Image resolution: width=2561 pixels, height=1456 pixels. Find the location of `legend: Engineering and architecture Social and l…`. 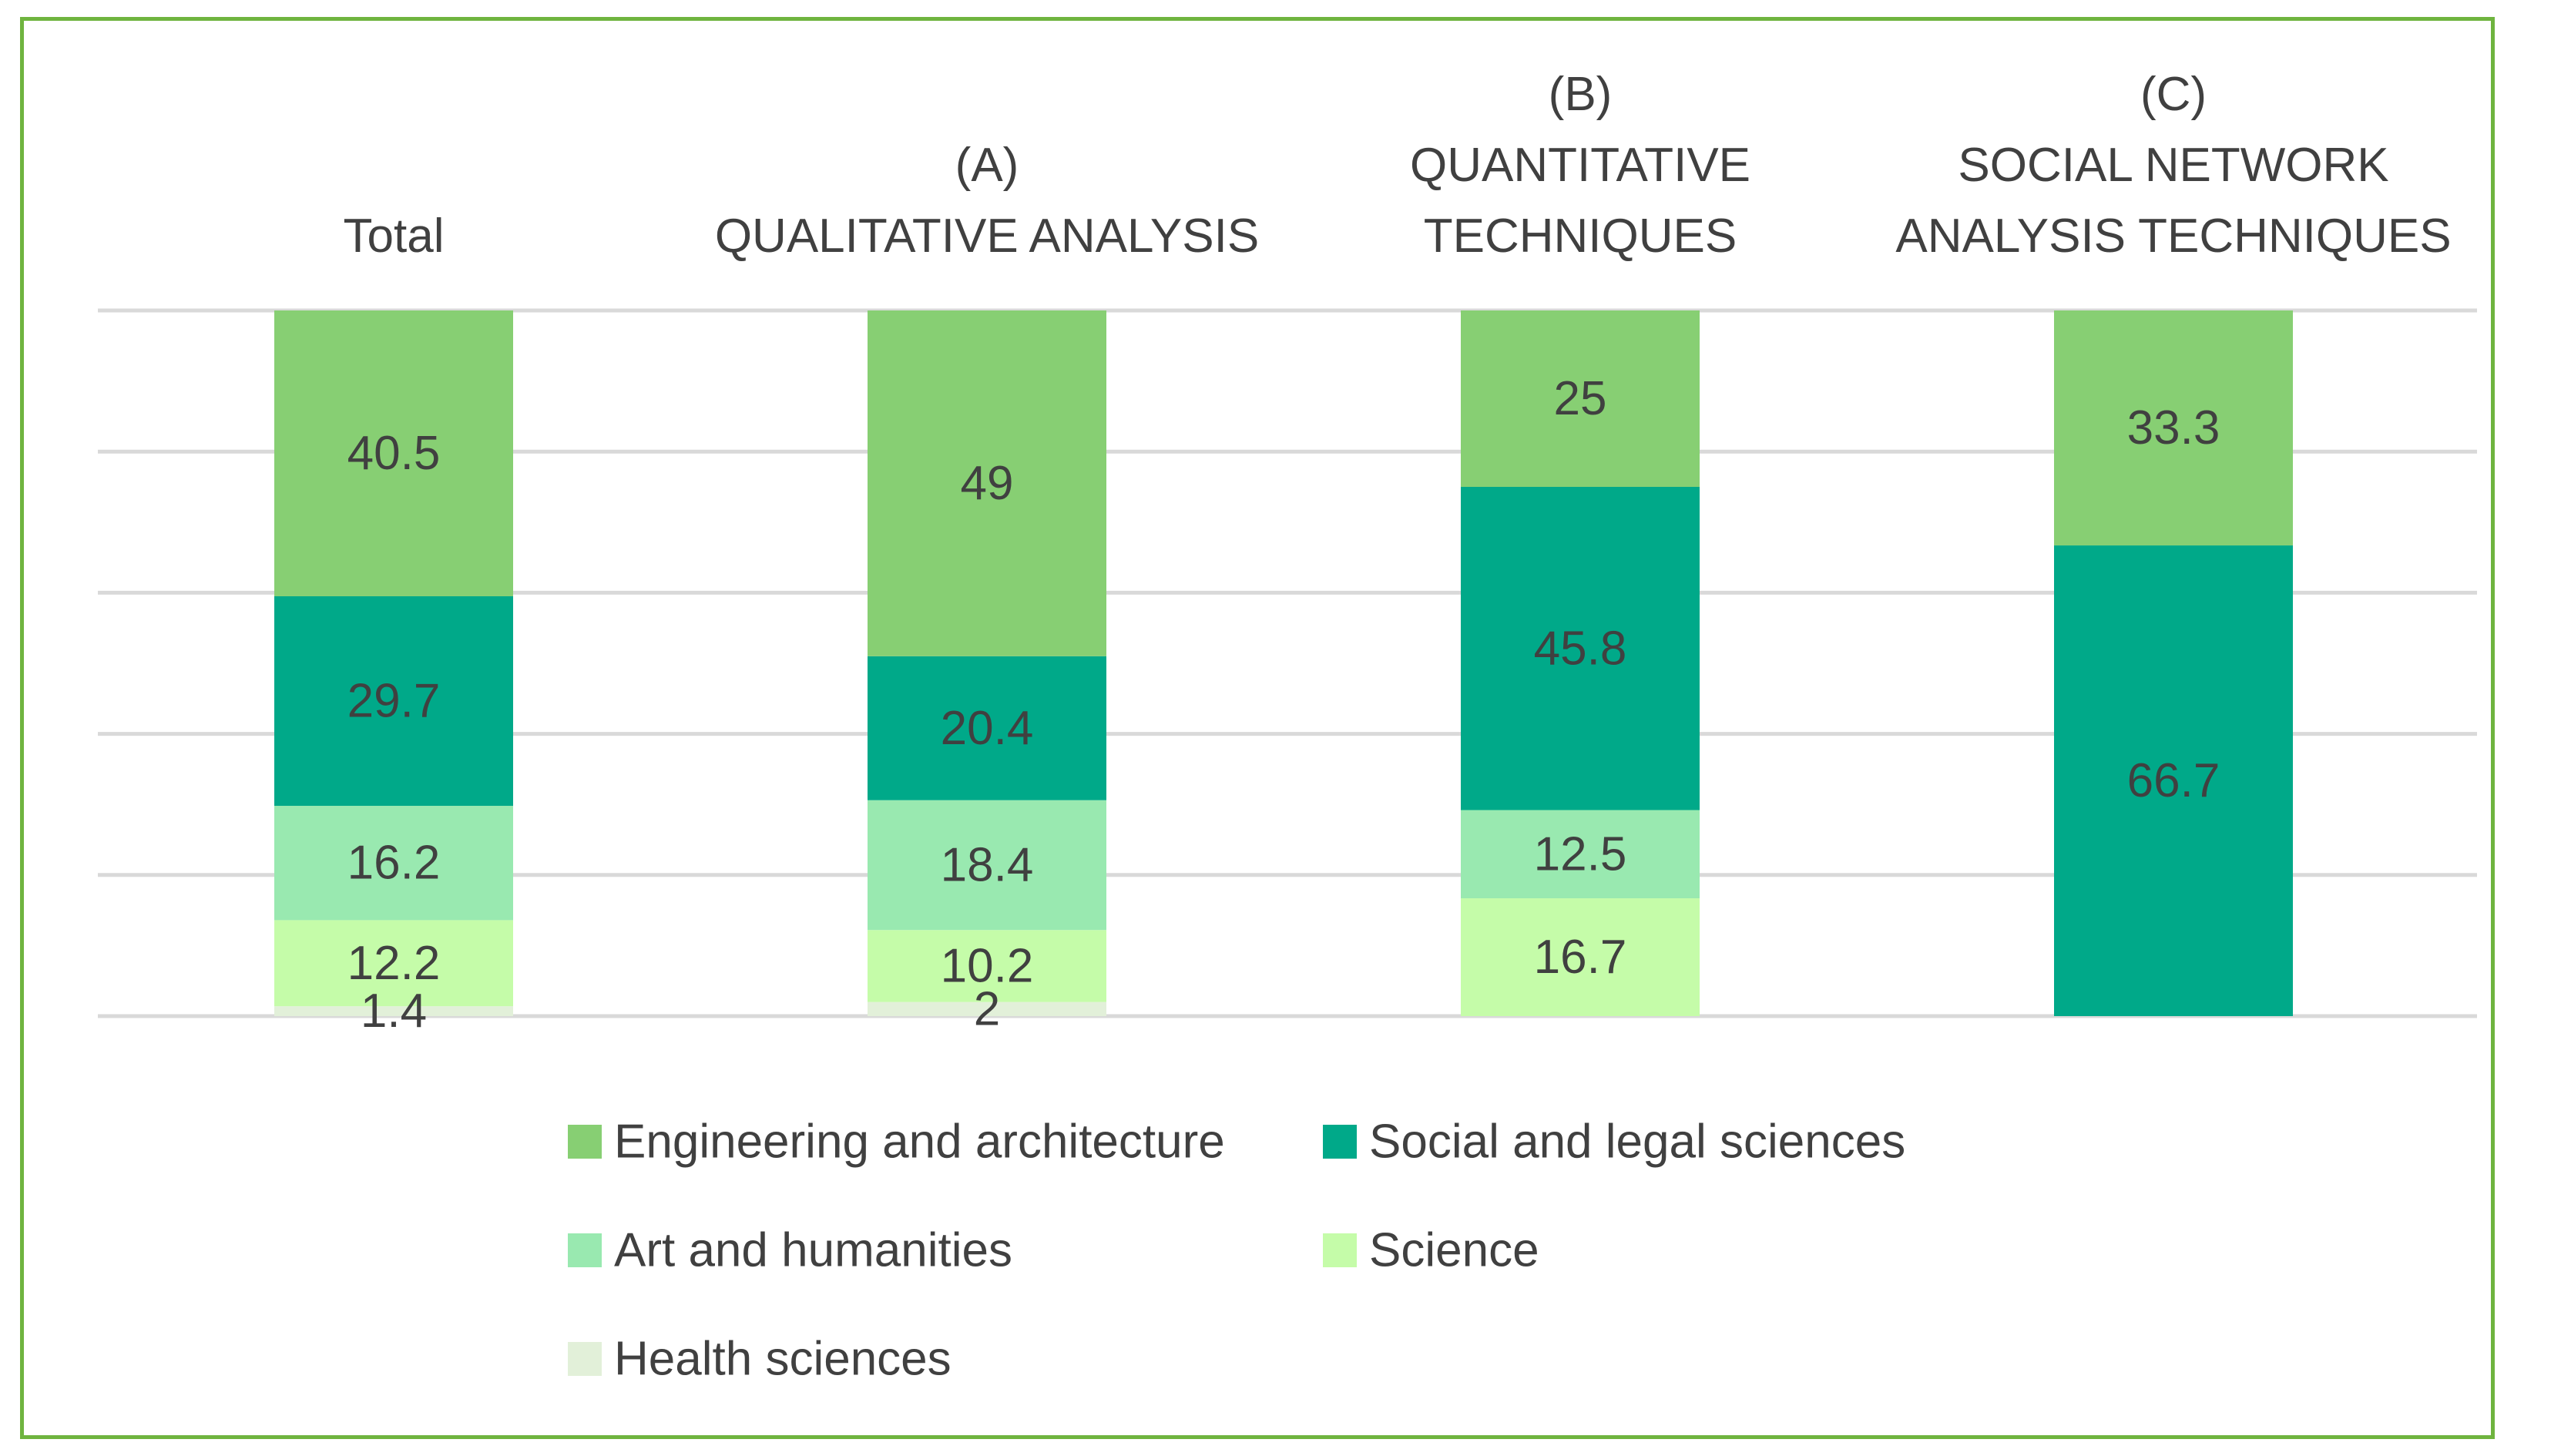

legend: Engineering and architecture Social and l… is located at coordinates (1236, 1250).